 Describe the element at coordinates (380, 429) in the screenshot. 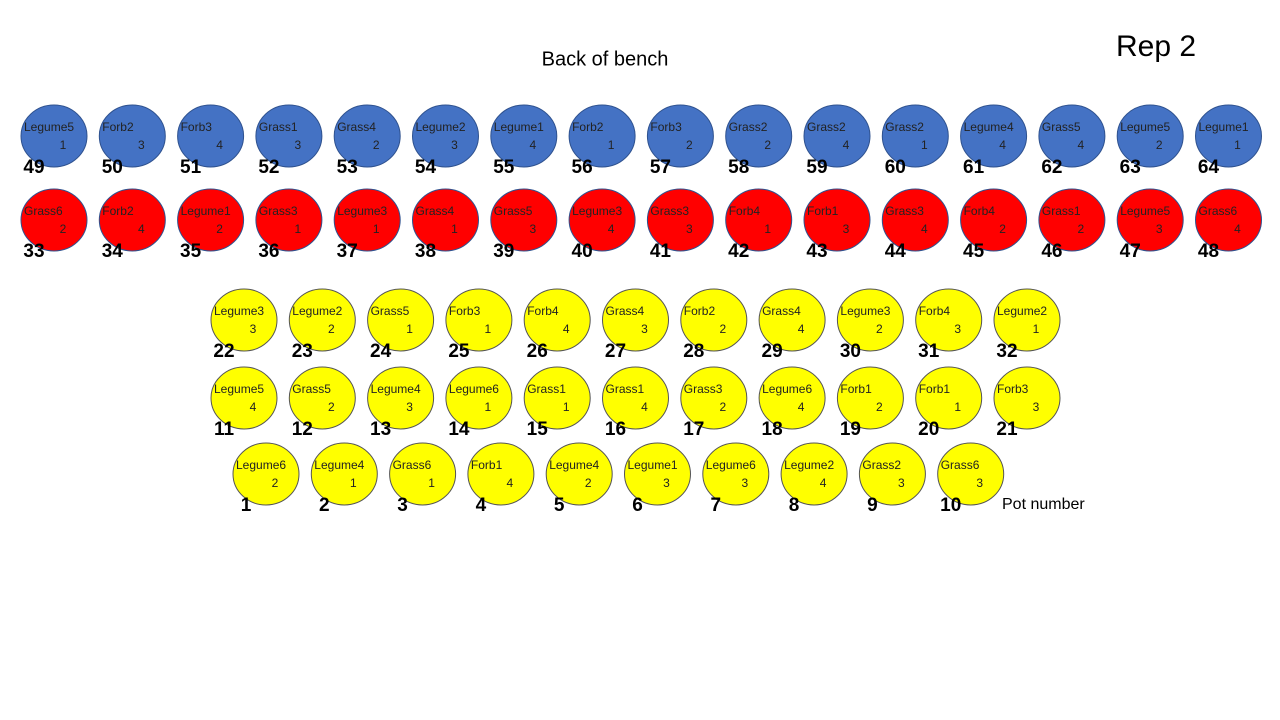

I see `pot-number: 13` at that location.